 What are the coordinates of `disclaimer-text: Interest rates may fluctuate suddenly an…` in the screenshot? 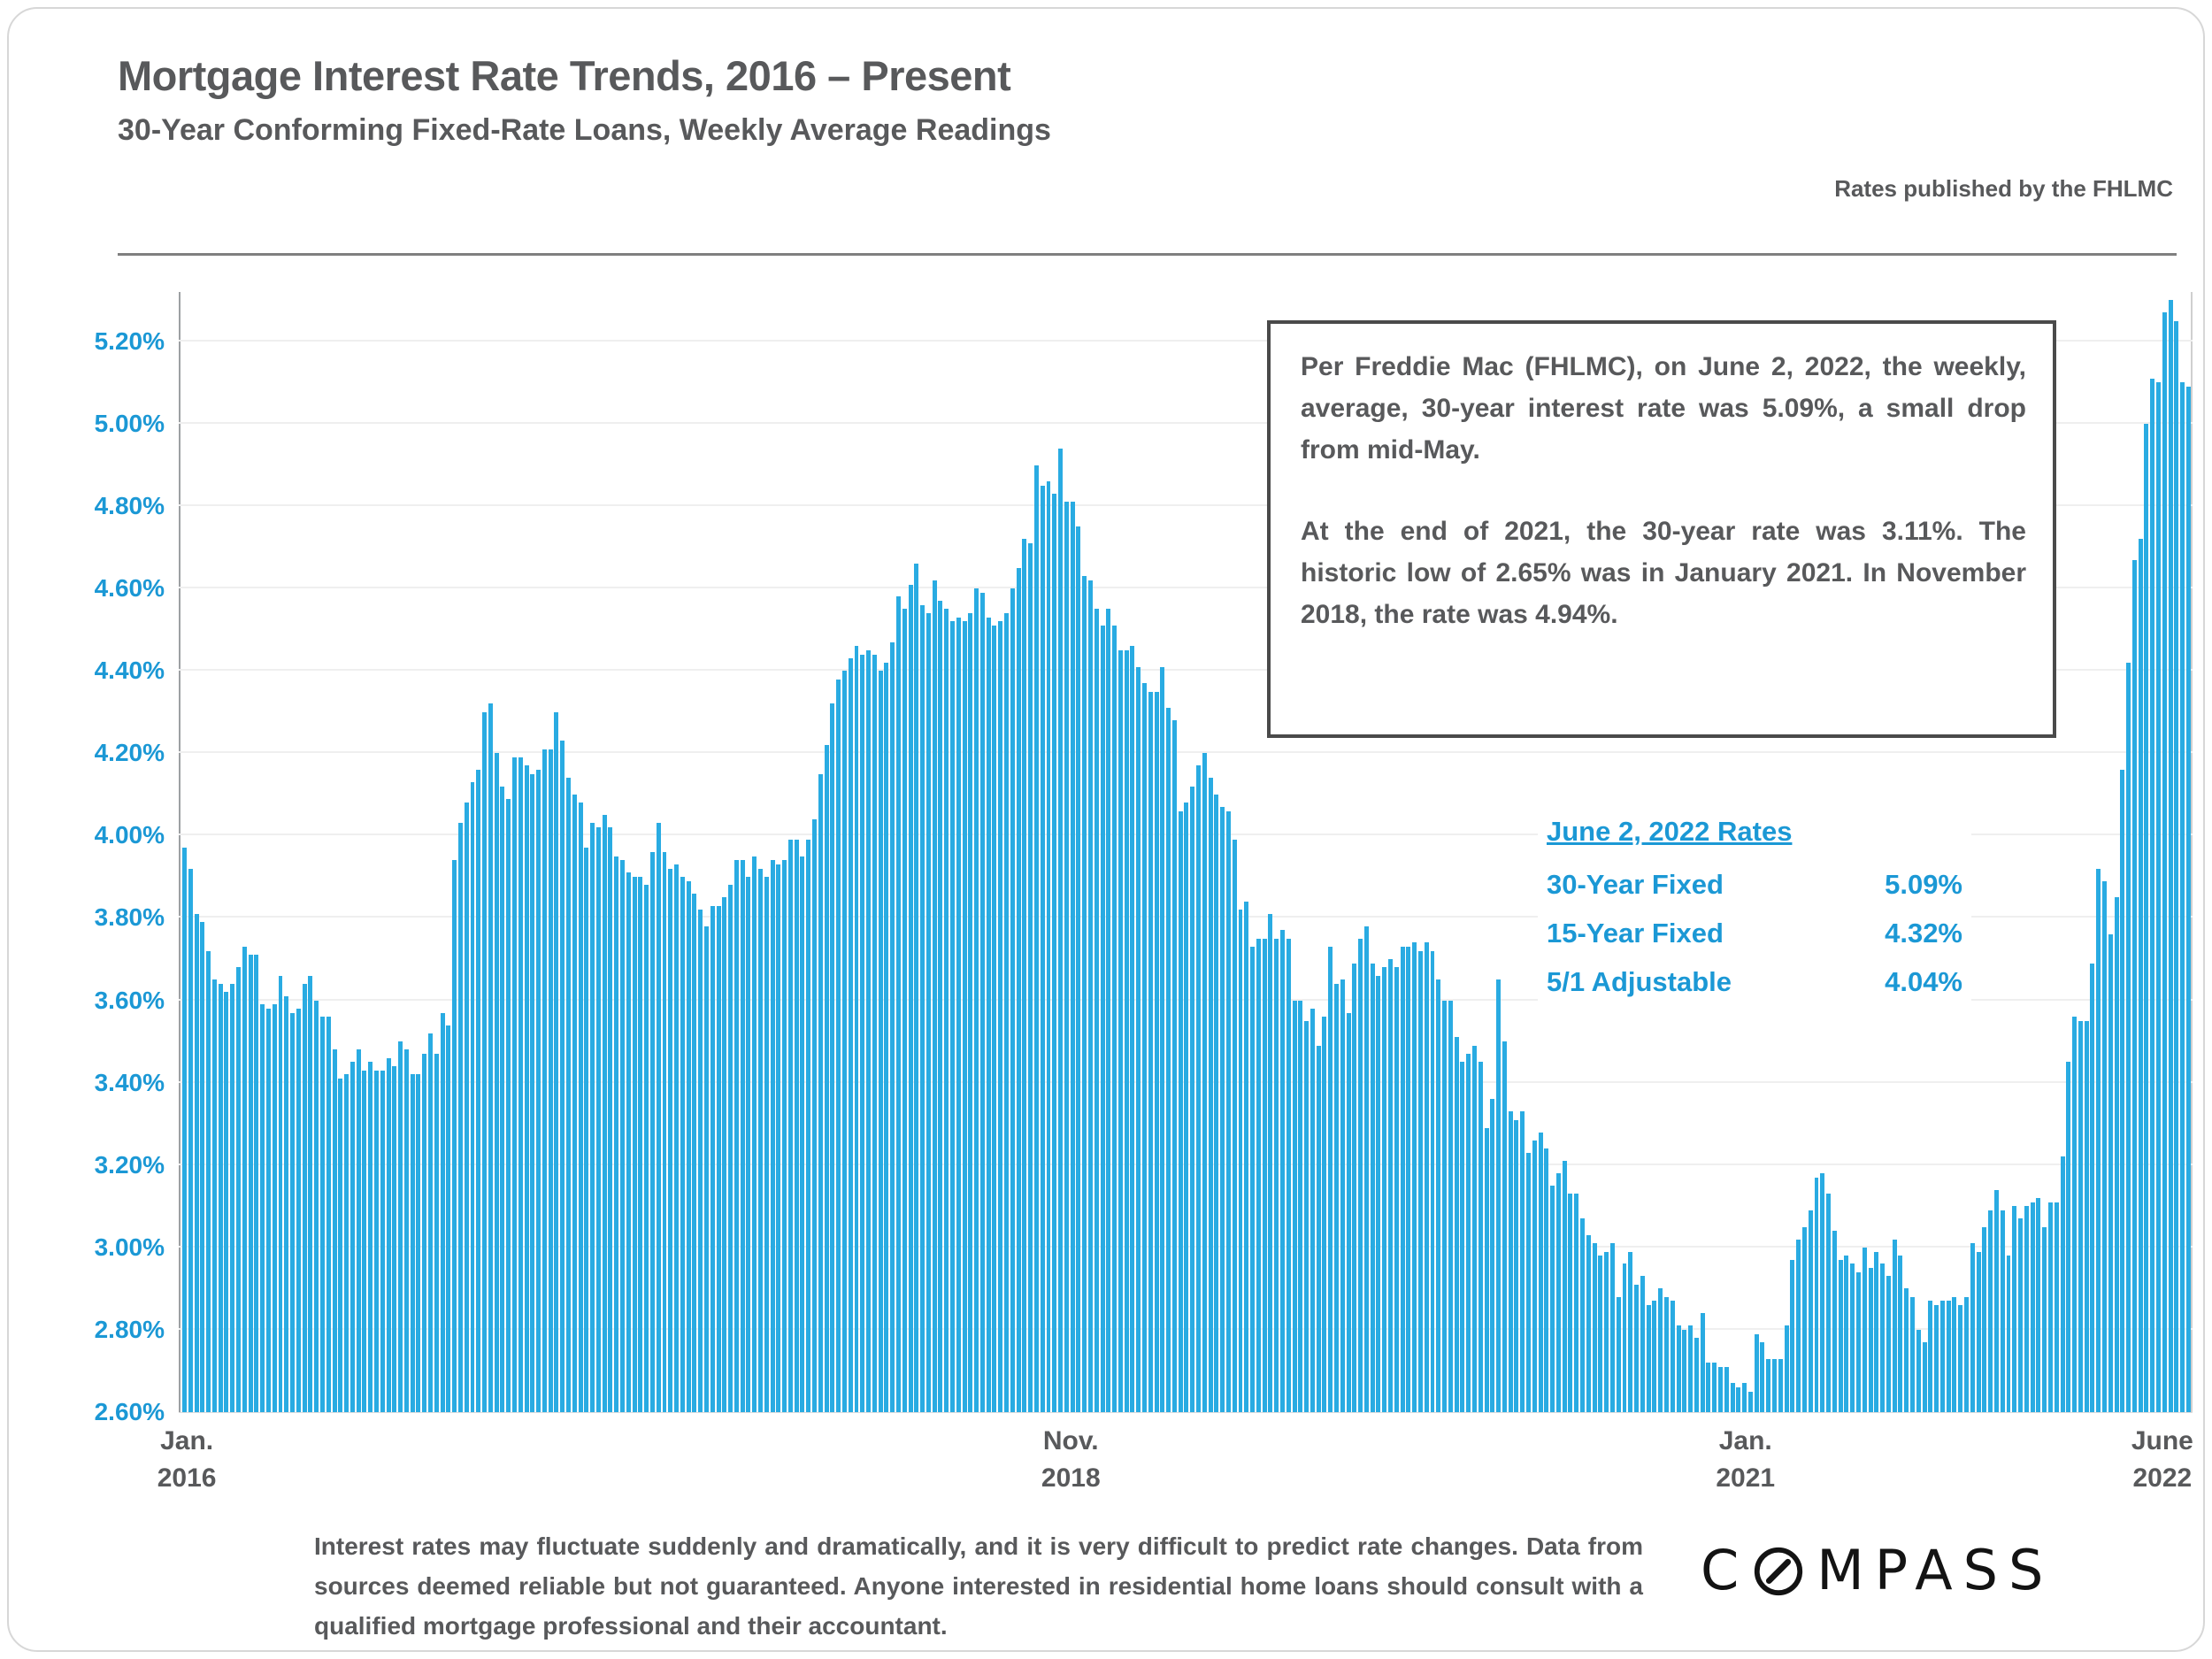 It's located at (979, 1586).